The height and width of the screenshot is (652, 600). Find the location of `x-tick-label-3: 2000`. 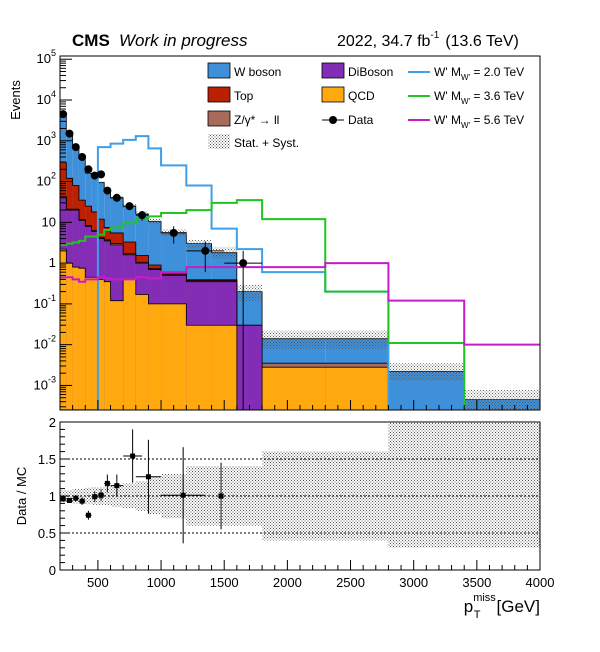

x-tick-label-3: 2000 is located at coordinates (287, 582).